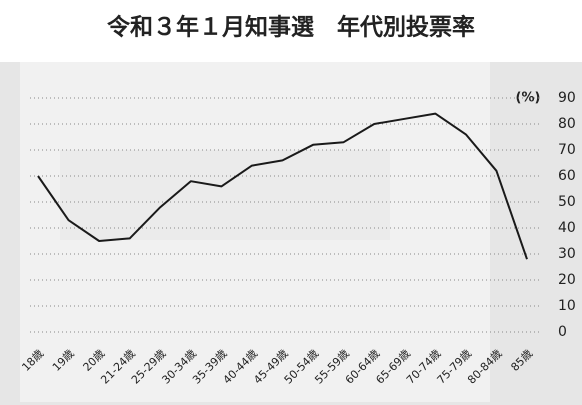  Describe the element at coordinates (291, 27) in the screenshot. I see `chart-title: 令和３年１月知事選 年代別投票率` at that location.